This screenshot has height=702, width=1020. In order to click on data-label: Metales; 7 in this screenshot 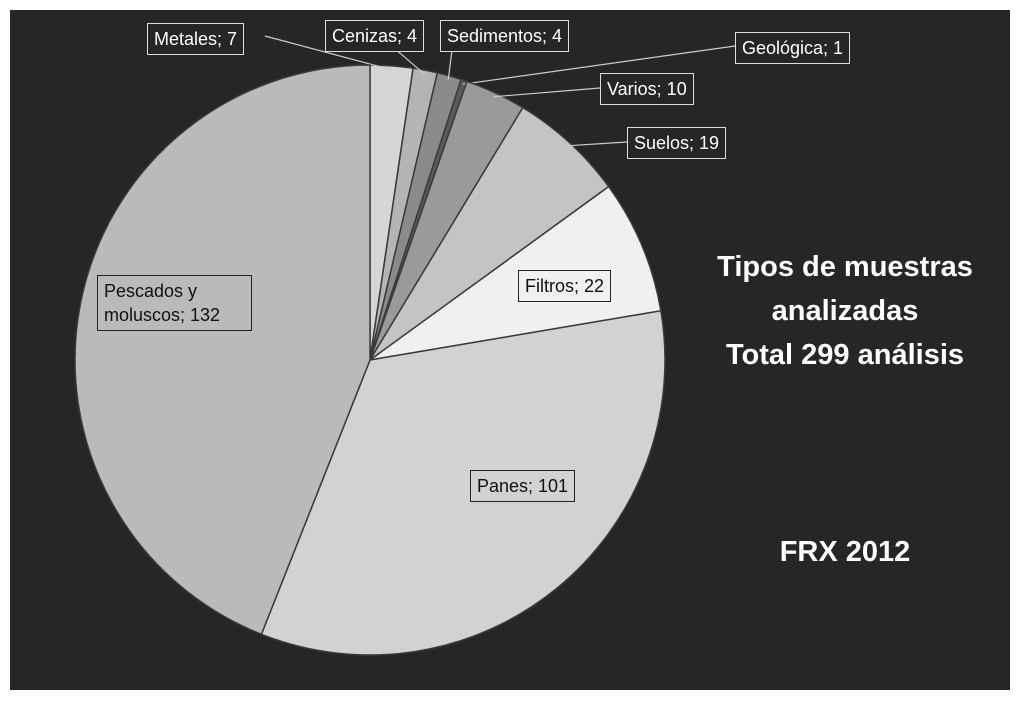, I will do `click(196, 39)`.